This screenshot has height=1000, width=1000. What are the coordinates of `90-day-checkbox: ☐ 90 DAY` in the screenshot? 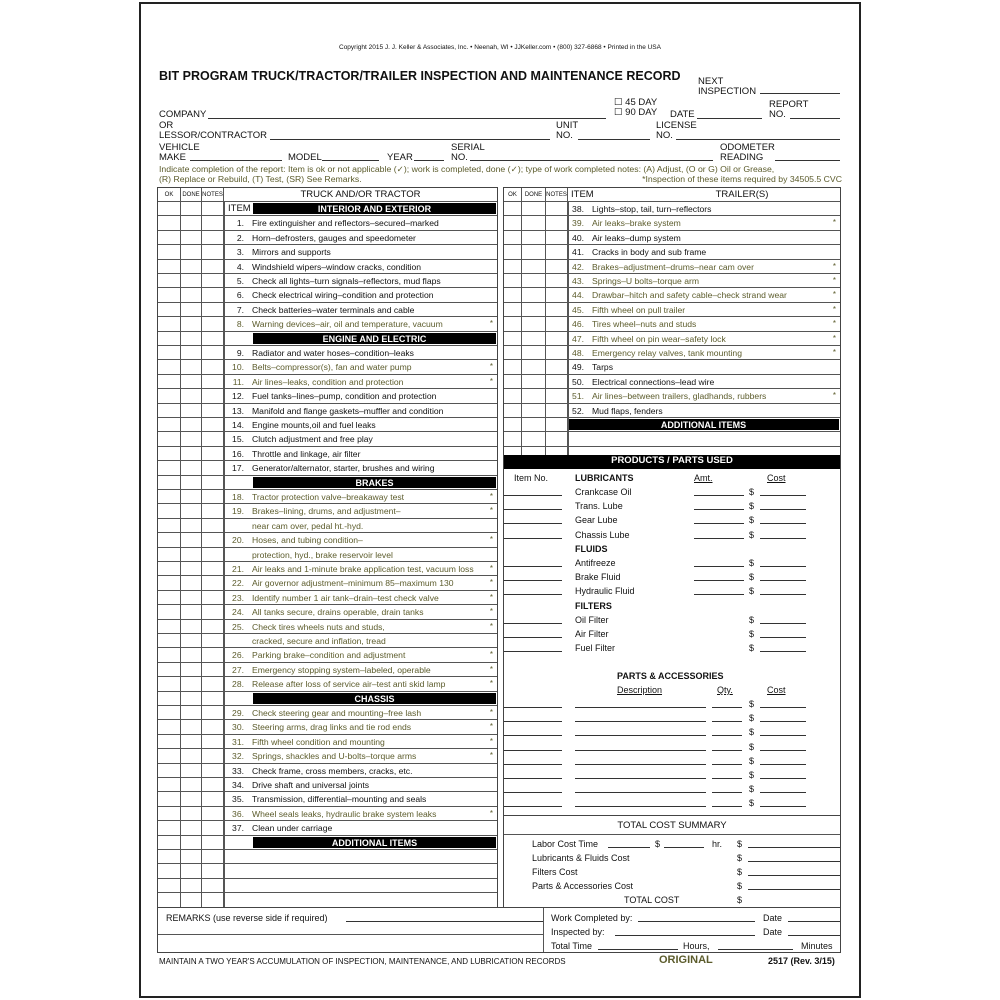 It's located at (636, 112).